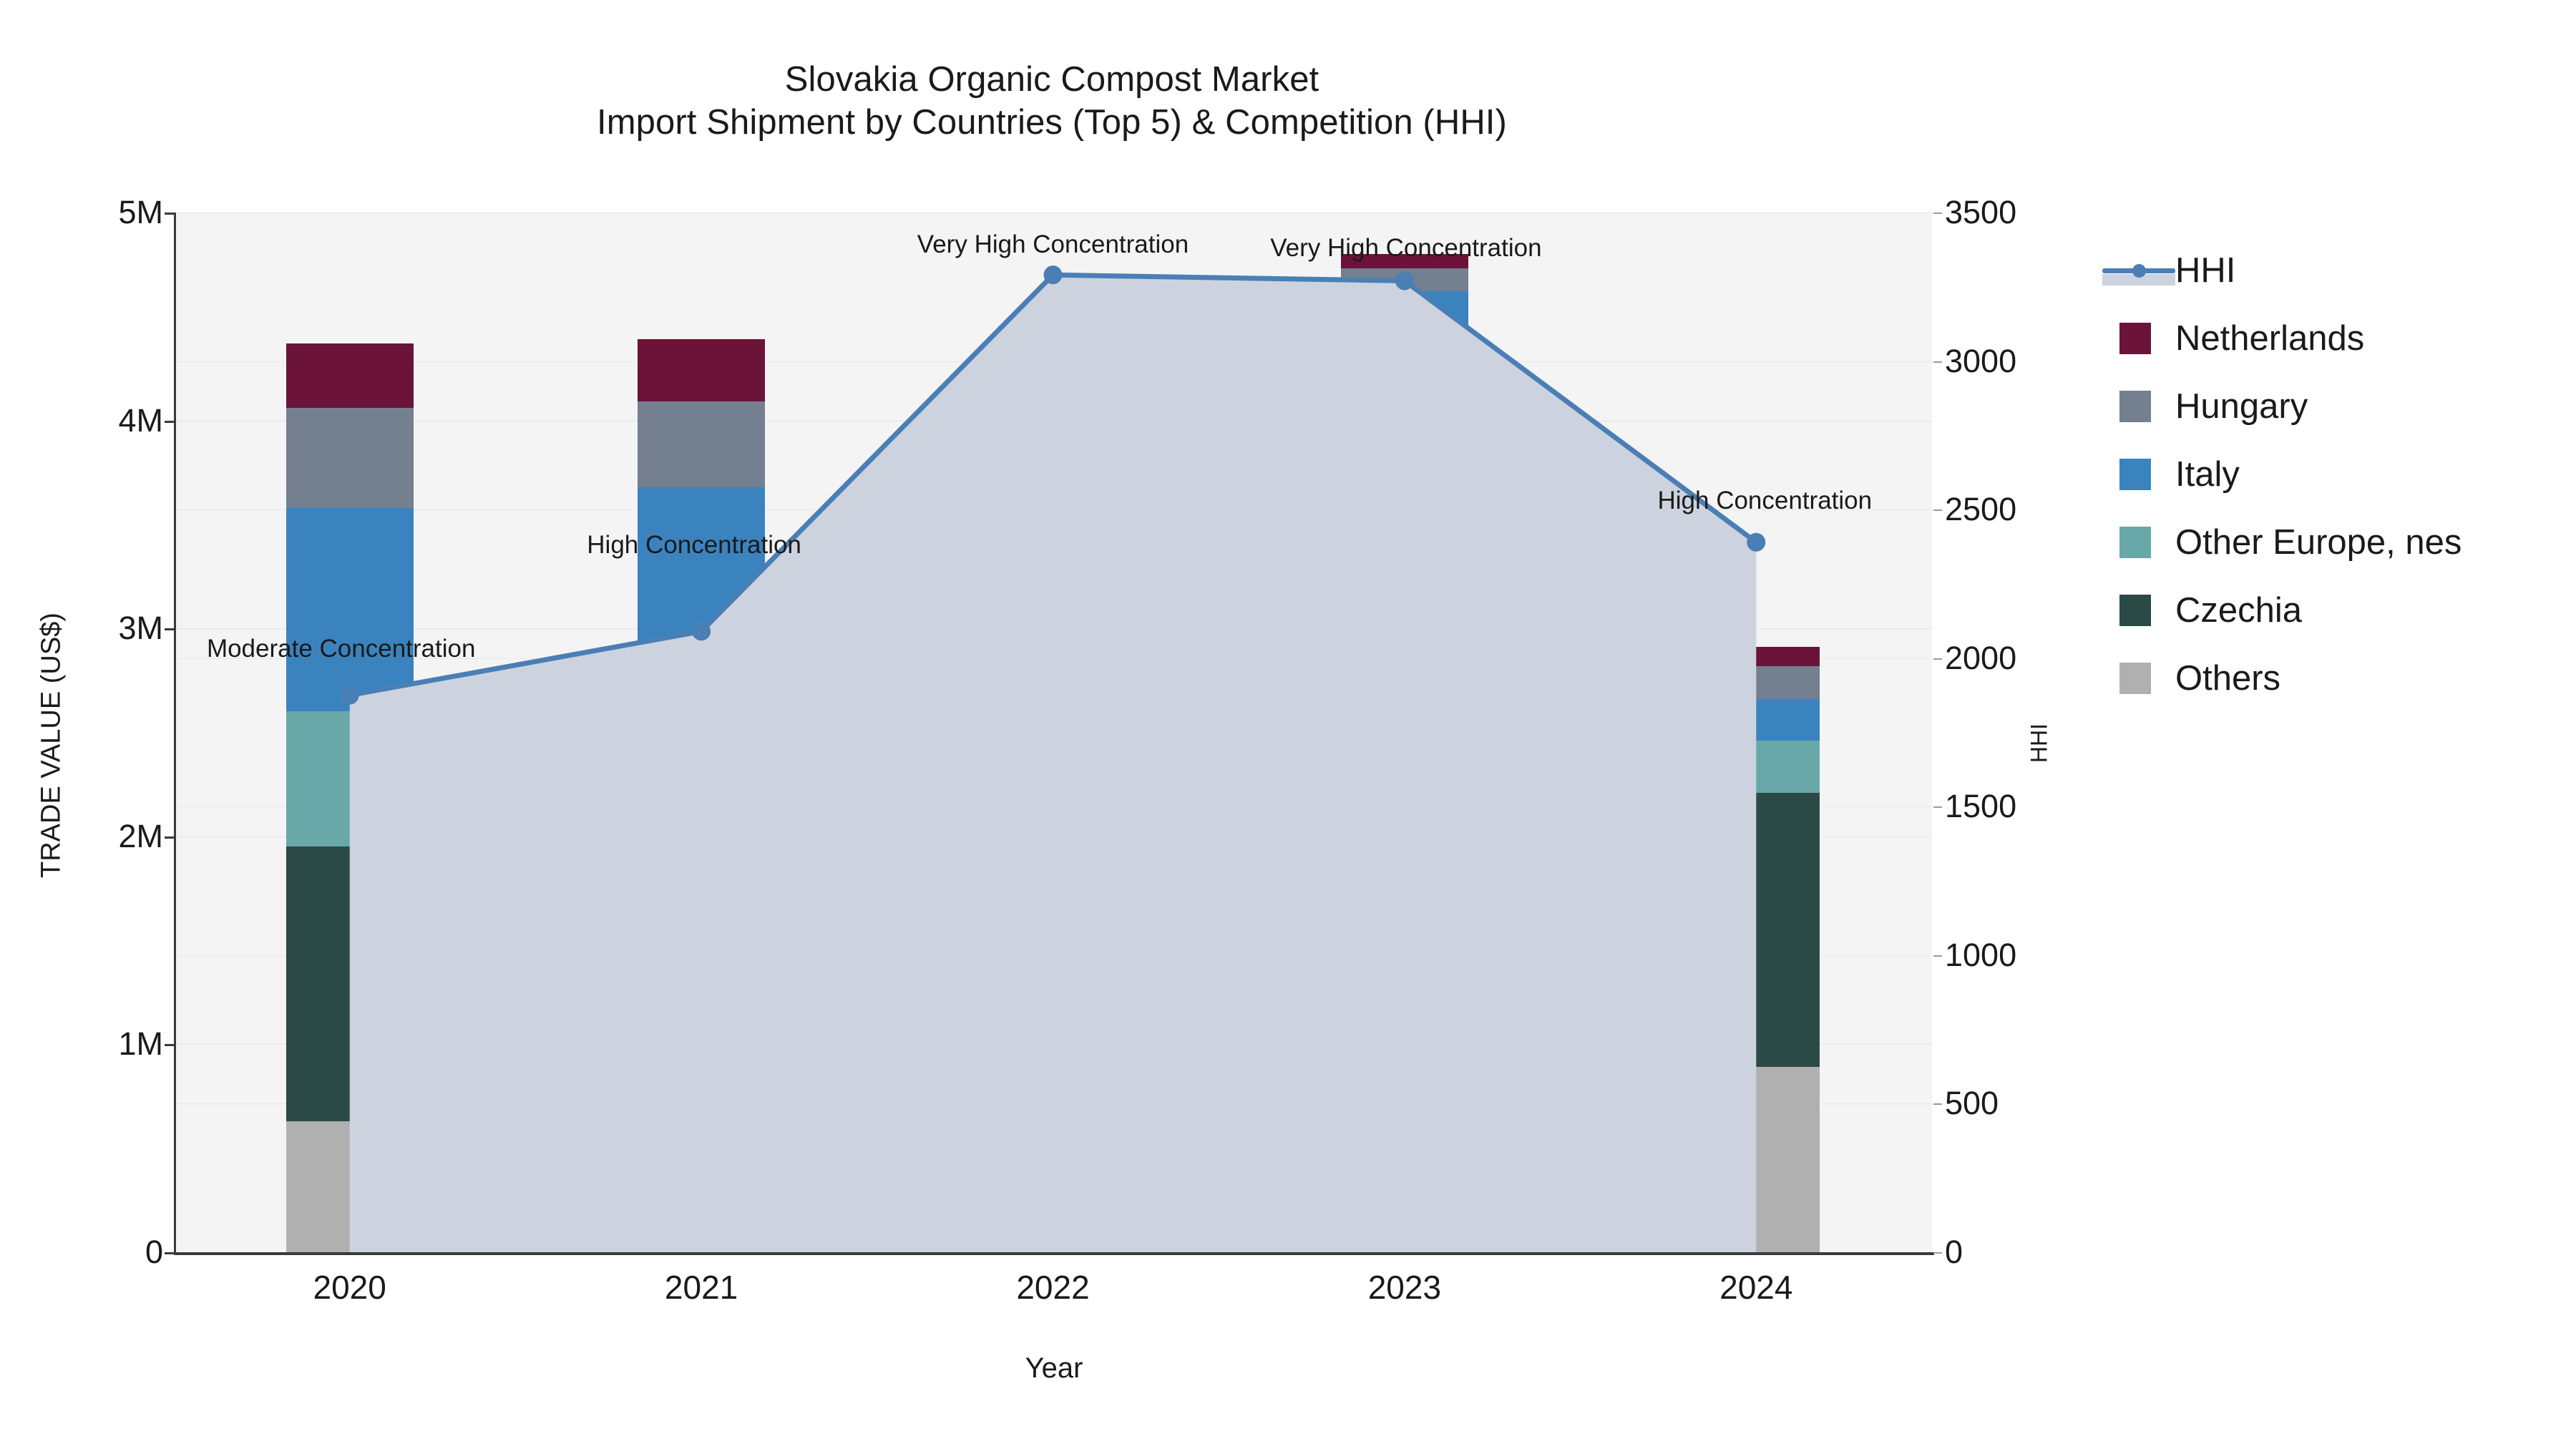 The height and width of the screenshot is (1449, 2576). What do you see at coordinates (349, 1287) in the screenshot?
I see `x-axis-tick-label: 2020` at bounding box center [349, 1287].